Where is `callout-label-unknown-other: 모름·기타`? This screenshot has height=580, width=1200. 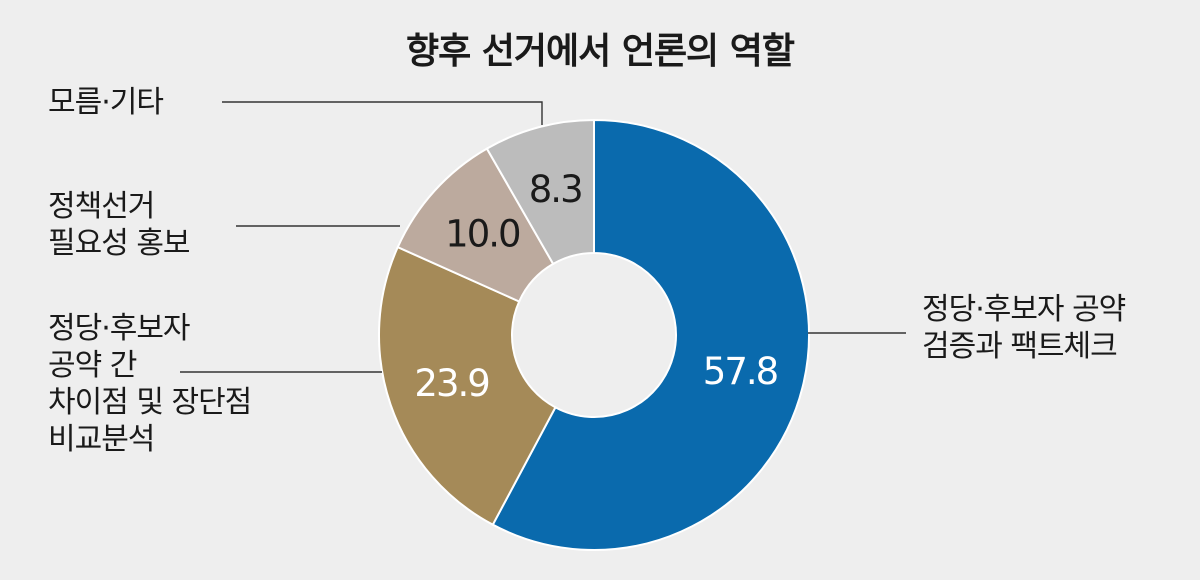 callout-label-unknown-other: 모름·기타 is located at coordinates (106, 102).